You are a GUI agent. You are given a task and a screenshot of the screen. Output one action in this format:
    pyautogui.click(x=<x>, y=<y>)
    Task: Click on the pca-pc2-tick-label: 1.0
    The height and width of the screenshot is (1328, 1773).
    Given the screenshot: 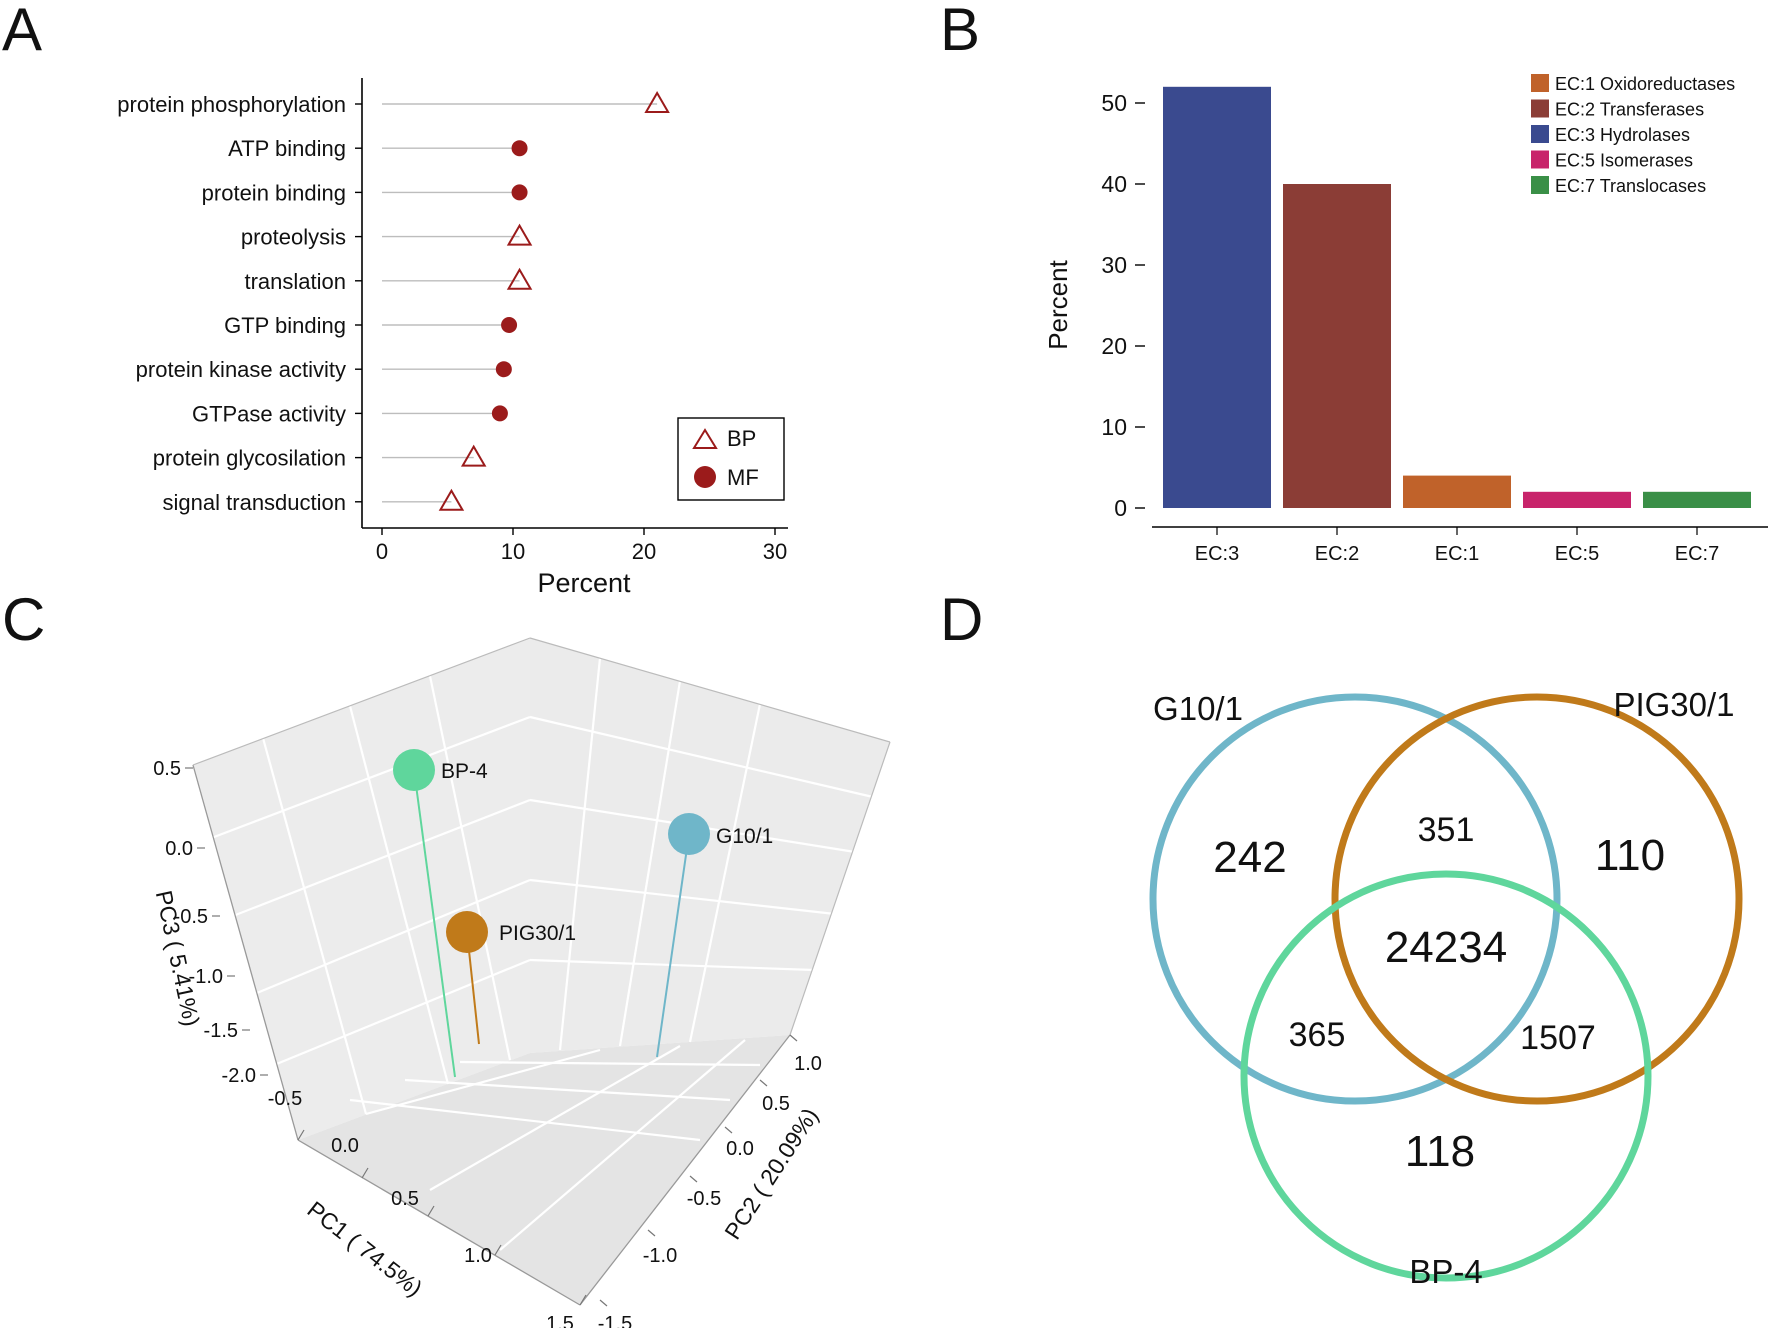 What is the action you would take?
    pyautogui.click(x=808, y=1064)
    